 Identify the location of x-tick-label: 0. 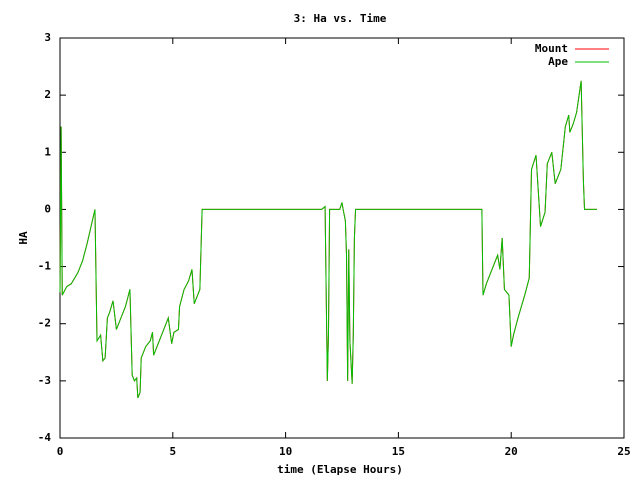
(60, 451).